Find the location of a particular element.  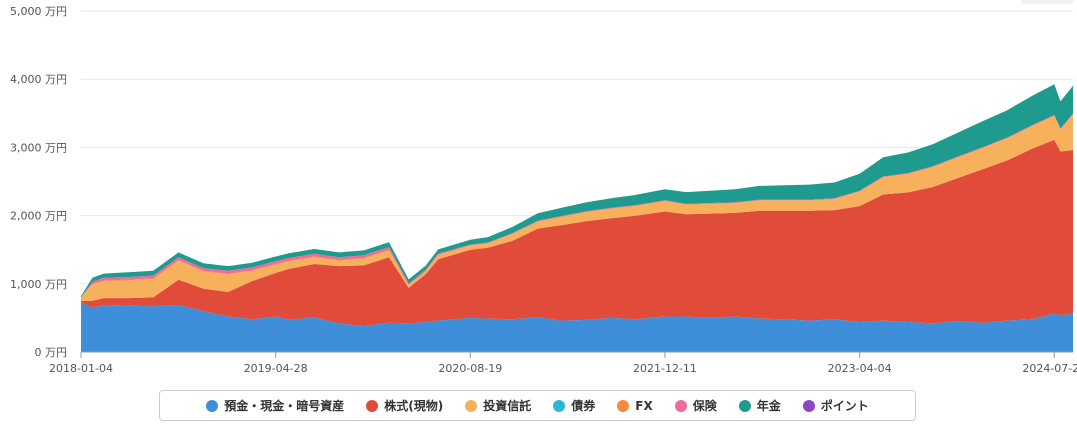

legend-item: 保険 is located at coordinates (695, 405).